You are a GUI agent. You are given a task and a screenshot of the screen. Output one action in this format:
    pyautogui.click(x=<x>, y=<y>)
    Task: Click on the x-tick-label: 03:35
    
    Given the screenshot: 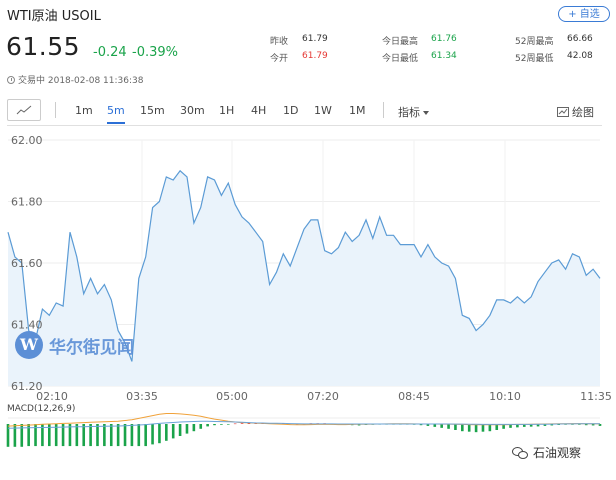 What is the action you would take?
    pyautogui.click(x=142, y=396)
    